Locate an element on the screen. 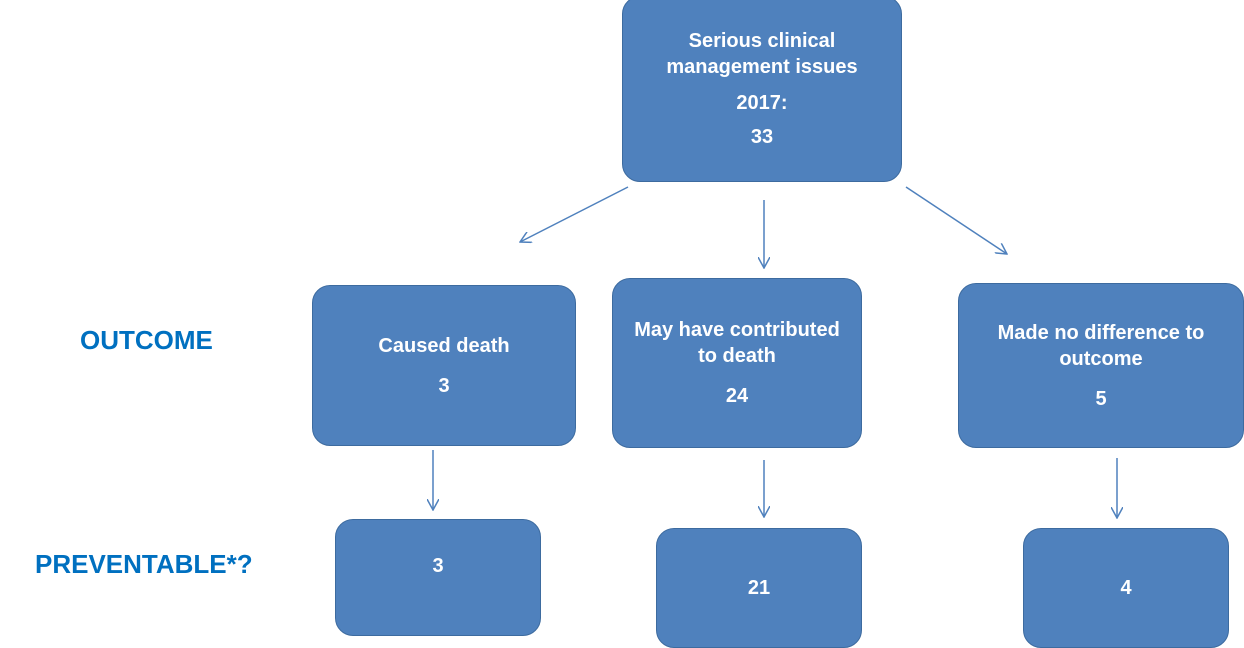 Image resolution: width=1244 pixels, height=648 pixels. outcome-count: 5 is located at coordinates (1101, 398).